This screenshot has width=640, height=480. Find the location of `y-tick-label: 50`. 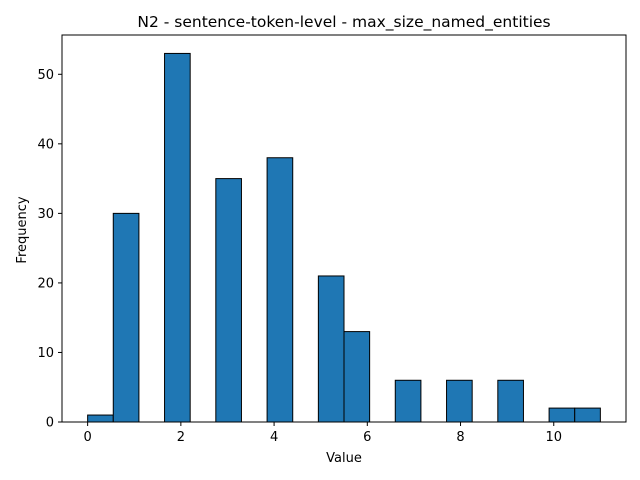

y-tick-label: 50 is located at coordinates (45, 75).